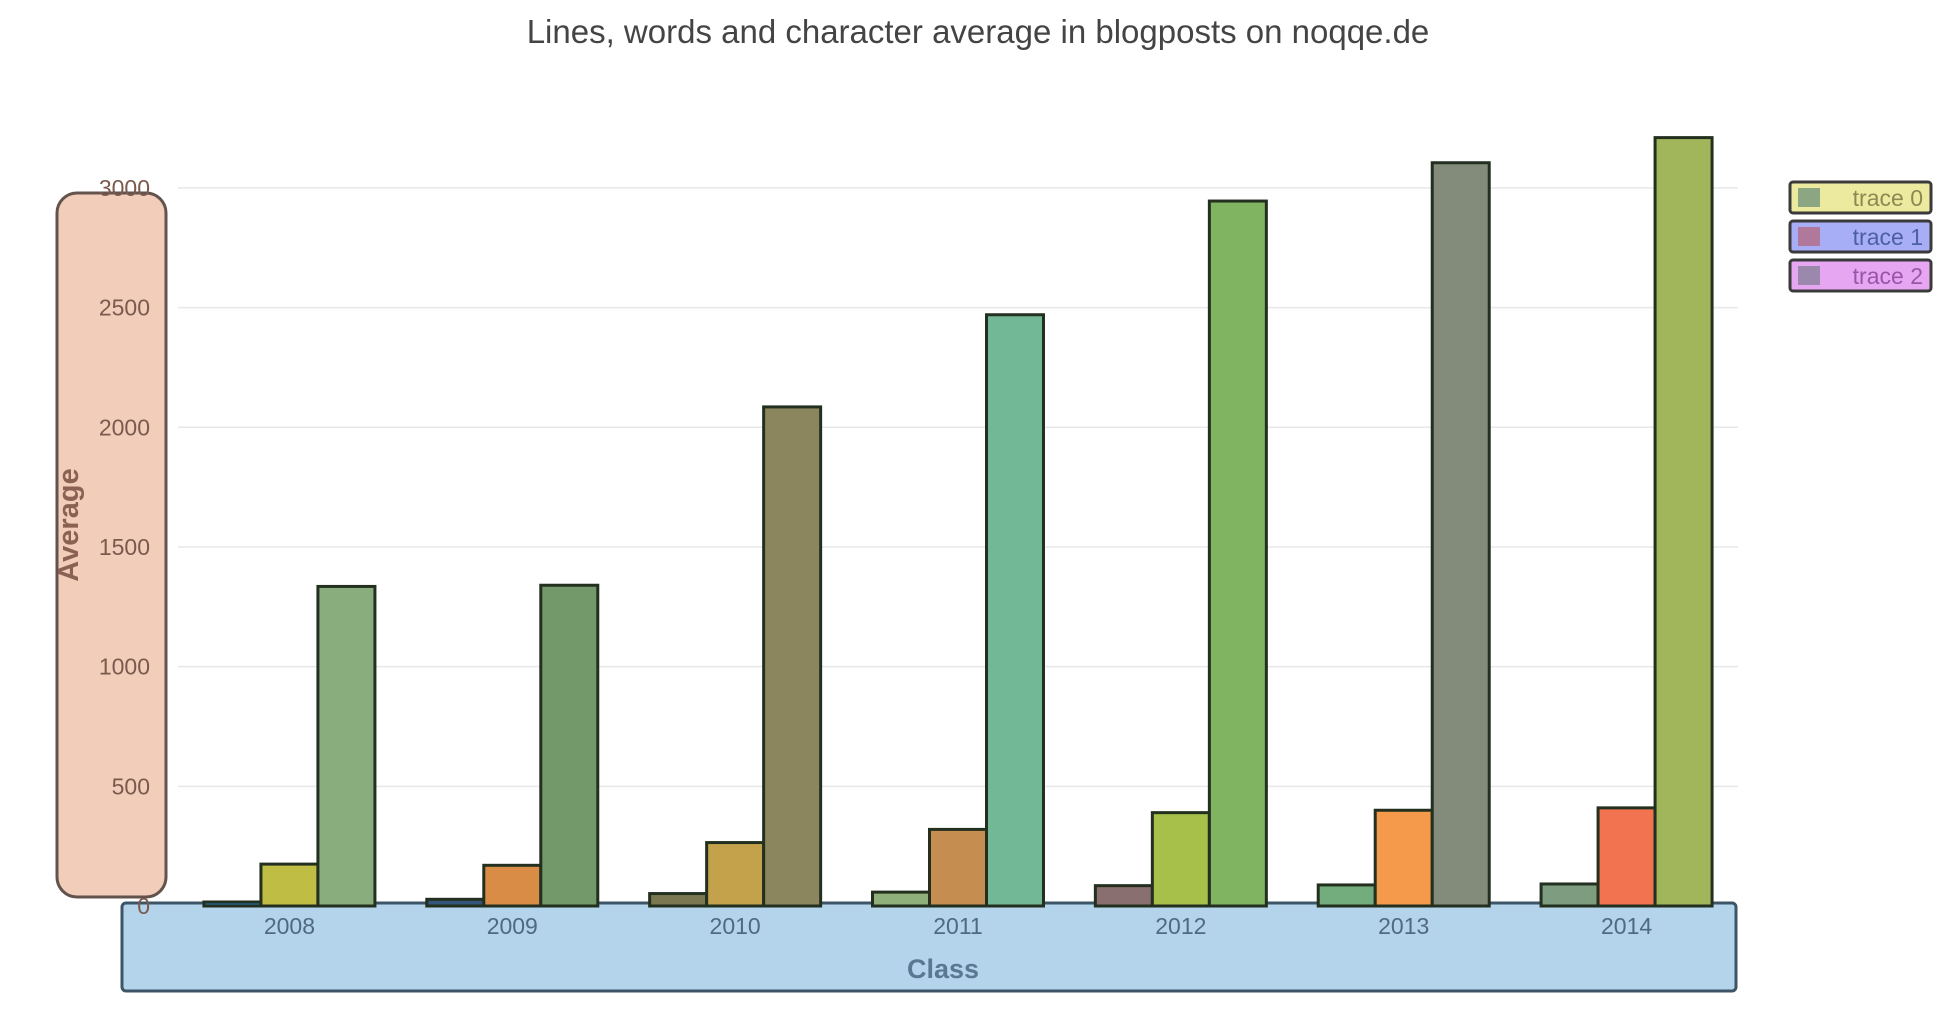 This screenshot has width=1946, height=1023. Describe the element at coordinates (1683, 522) in the screenshot. I see `bar-trace-2-2014` at that location.